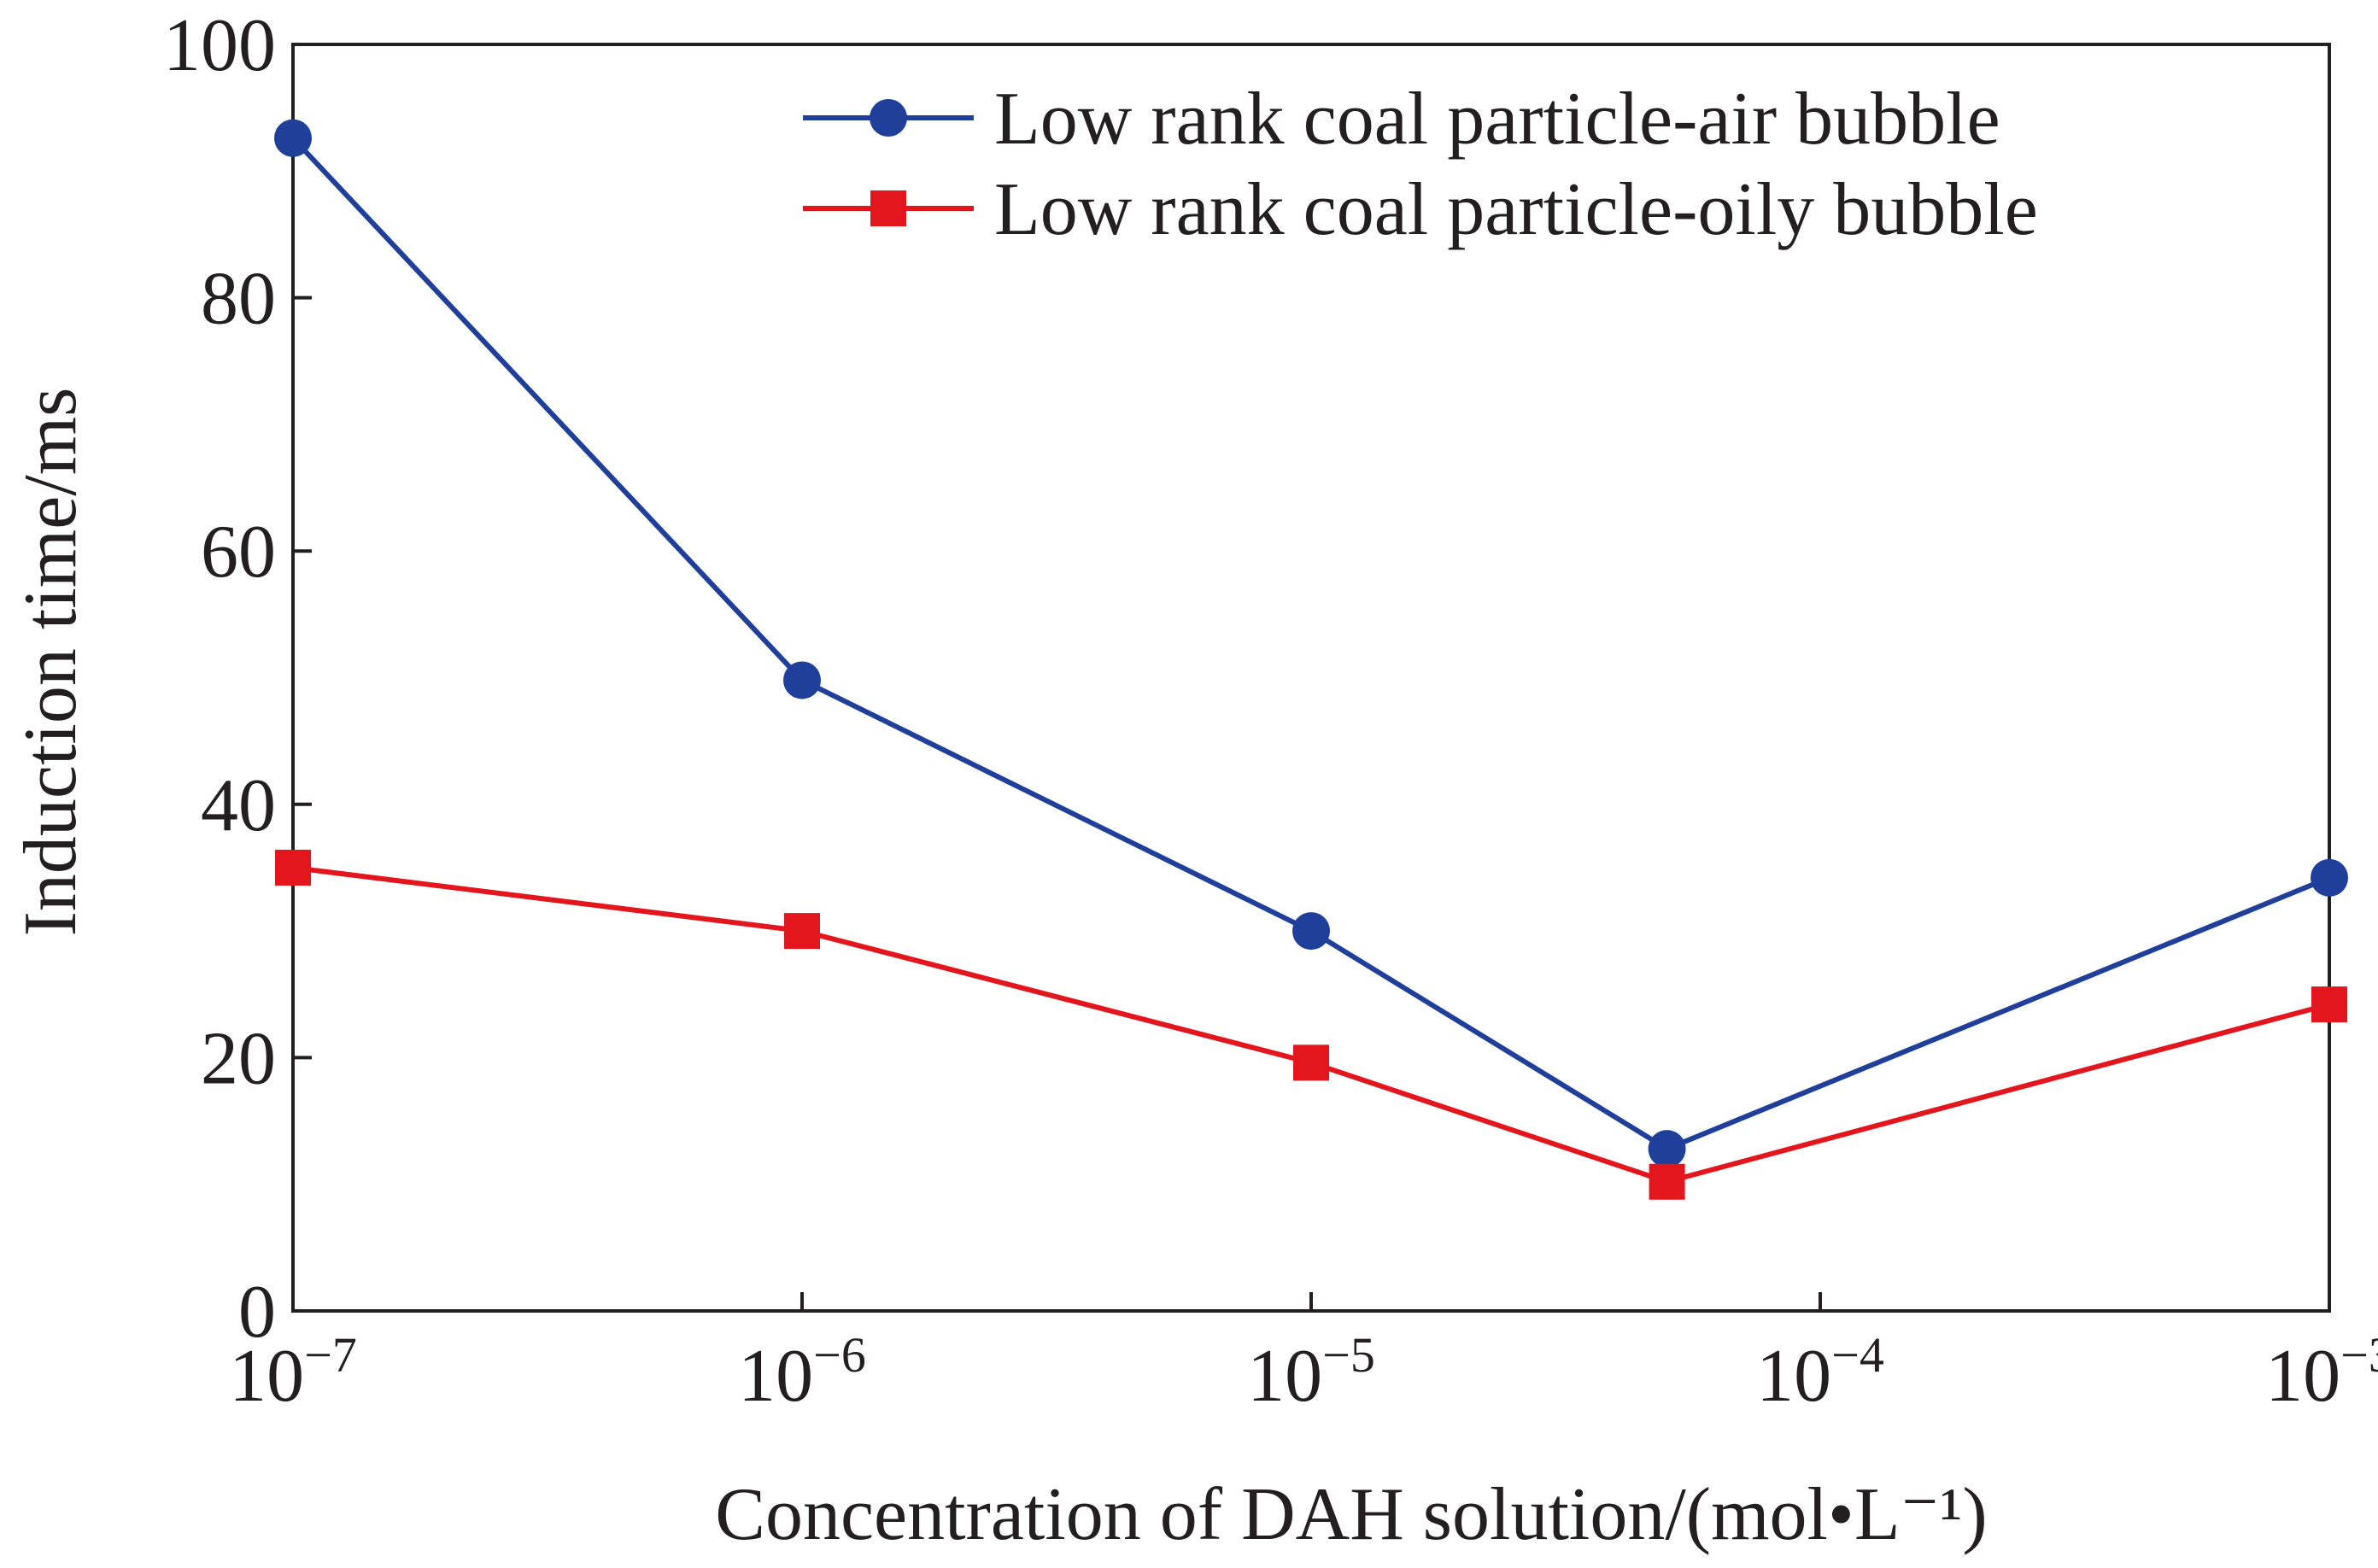 Image resolution: width=2378 pixels, height=1568 pixels. I want to click on y-tick-label: 40, so click(238, 805).